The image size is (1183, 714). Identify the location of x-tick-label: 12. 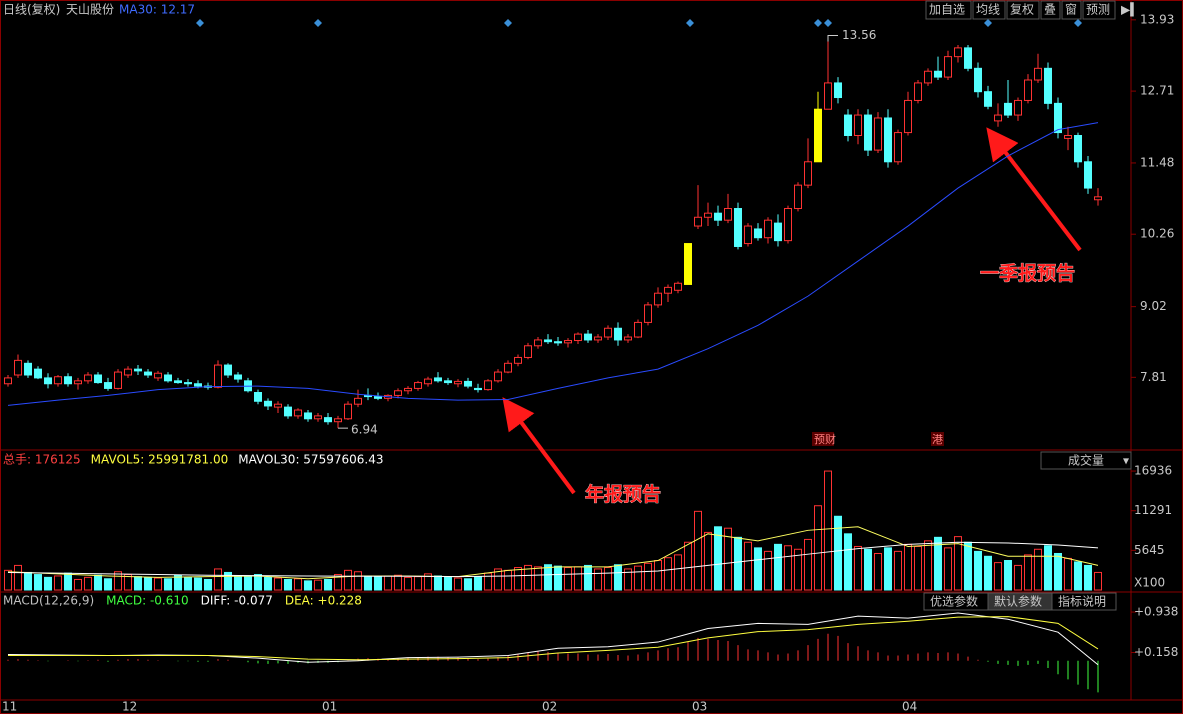
(129, 707).